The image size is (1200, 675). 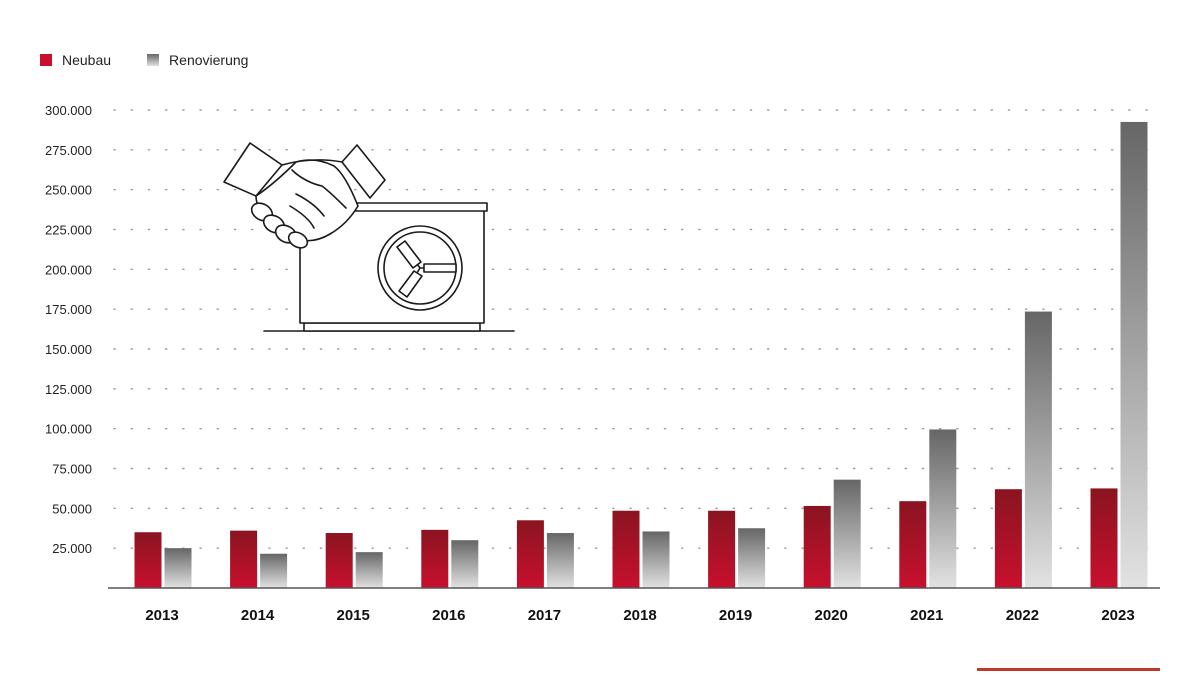 I want to click on legend-label-renovierung: Renovierung, so click(x=209, y=60).